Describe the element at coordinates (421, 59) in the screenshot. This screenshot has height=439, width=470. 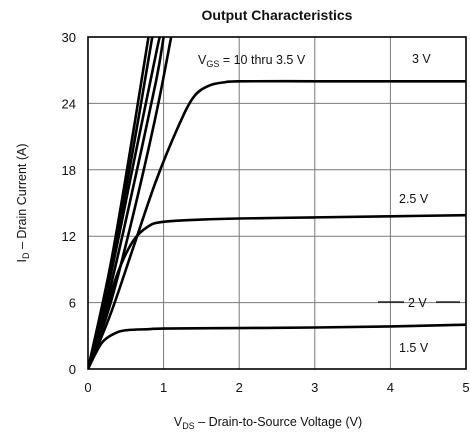
I see `annotation-3v: 3 V` at that location.